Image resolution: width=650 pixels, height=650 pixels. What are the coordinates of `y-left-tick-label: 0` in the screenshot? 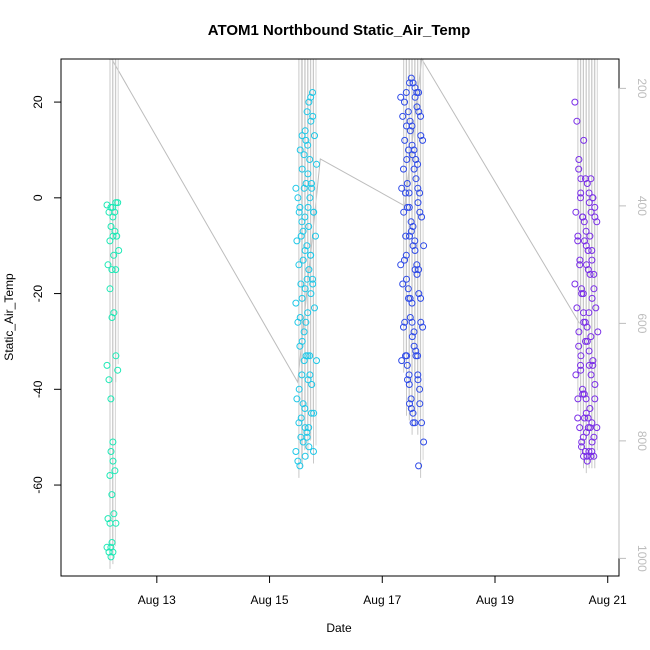 It's located at (38, 197).